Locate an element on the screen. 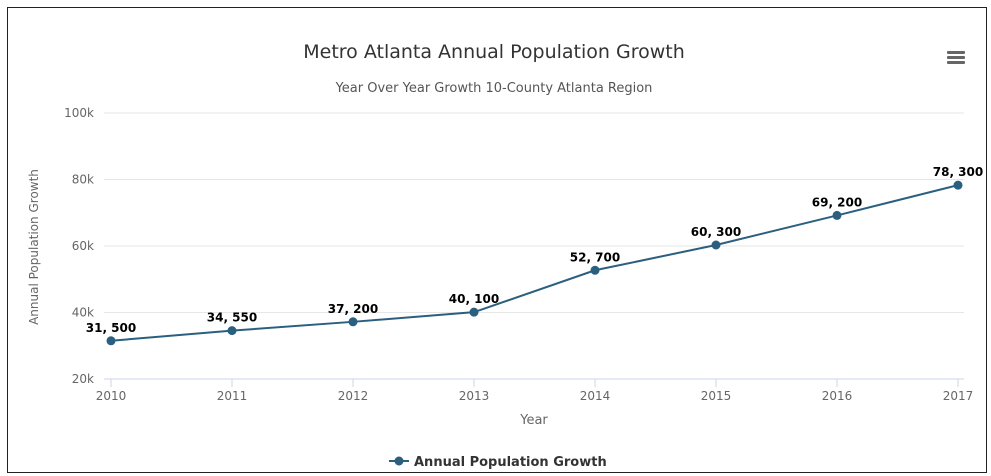  data-label: 31, 500 is located at coordinates (111, 328).